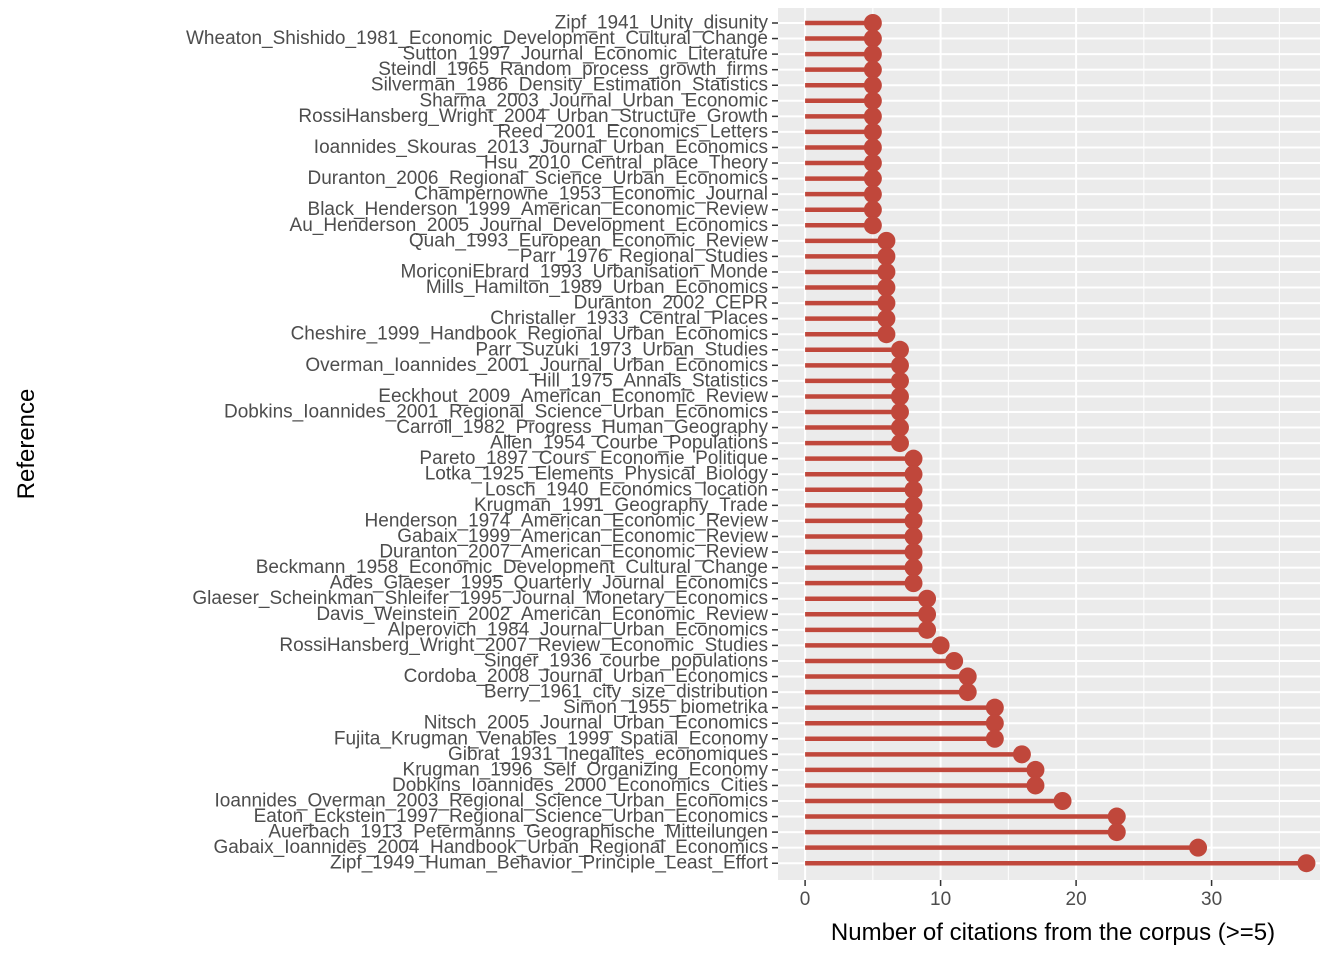 This screenshot has height=960, width=1344. What do you see at coordinates (621, 505) in the screenshot?
I see `y-tick-label: Krugman_1991_Geography_Trade` at bounding box center [621, 505].